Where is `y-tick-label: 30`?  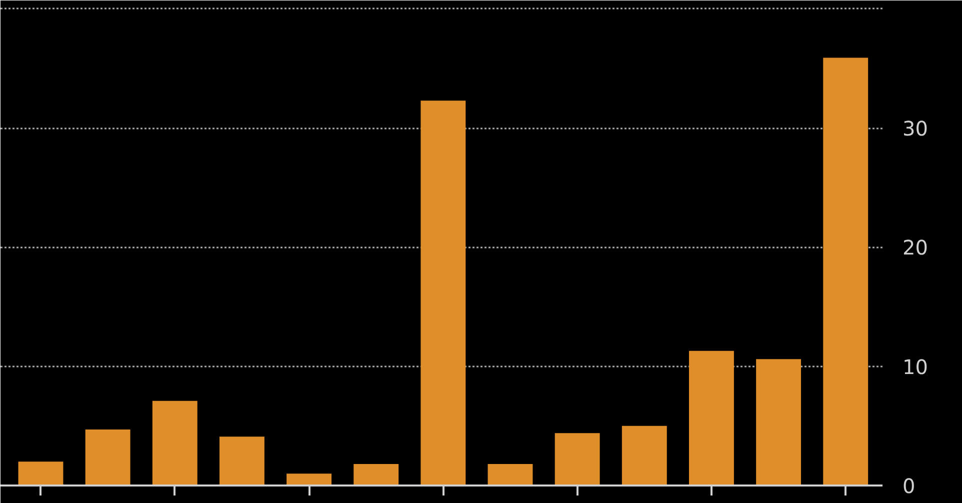 y-tick-label: 30 is located at coordinates (915, 128).